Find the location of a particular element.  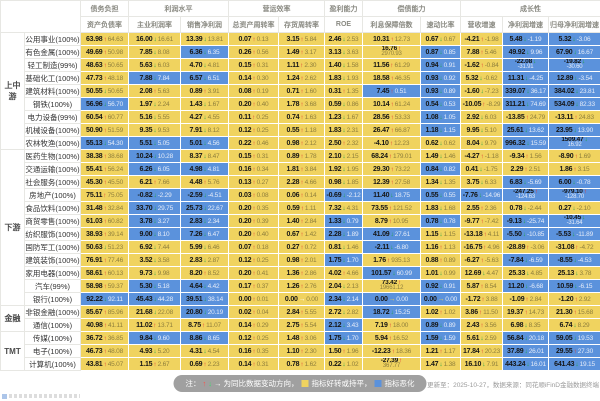

comparison-value: 4.56 is located at coordinates (213, 143).